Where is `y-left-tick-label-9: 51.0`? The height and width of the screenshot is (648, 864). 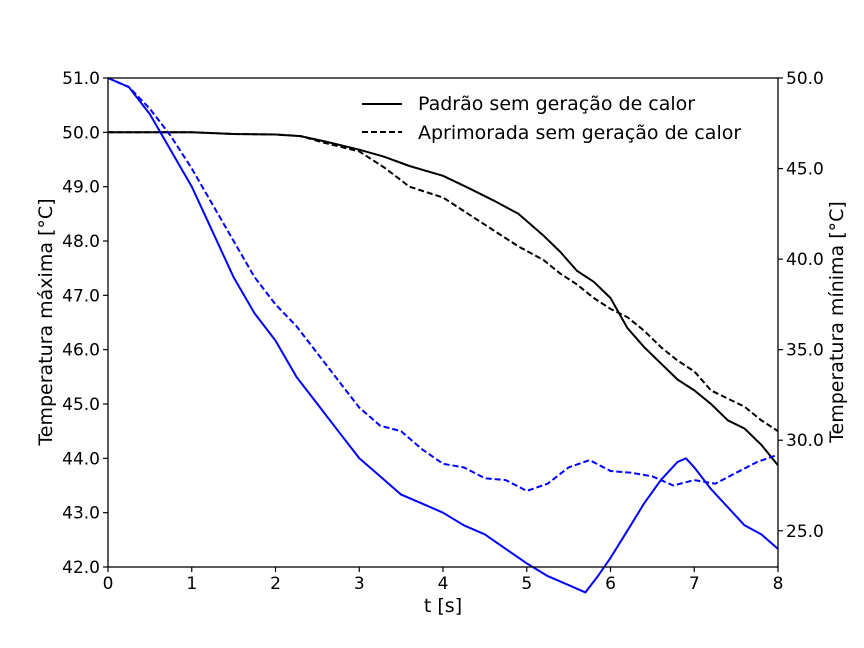
y-left-tick-label-9: 51.0 is located at coordinates (81, 79).